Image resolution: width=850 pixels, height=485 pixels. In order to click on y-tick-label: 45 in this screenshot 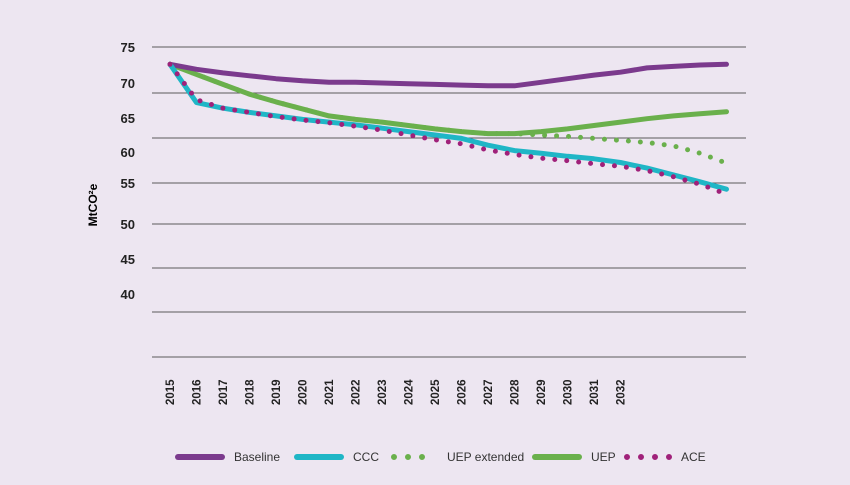, I will do `click(128, 259)`.